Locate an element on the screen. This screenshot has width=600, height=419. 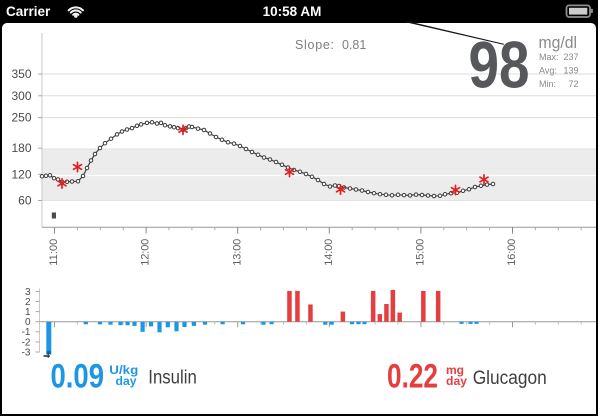
svg-text: 300 is located at coordinates (21, 96).